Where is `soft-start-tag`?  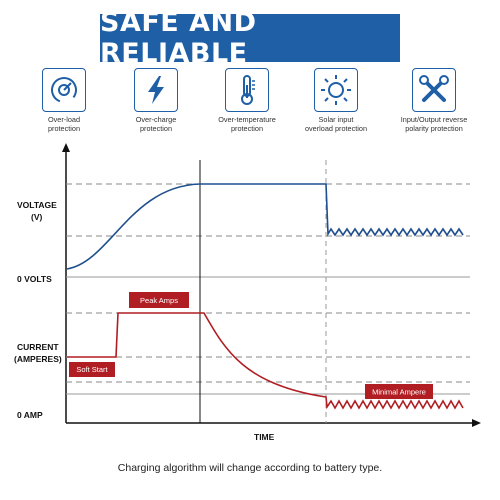 soft-start-tag is located at coordinates (92, 369).